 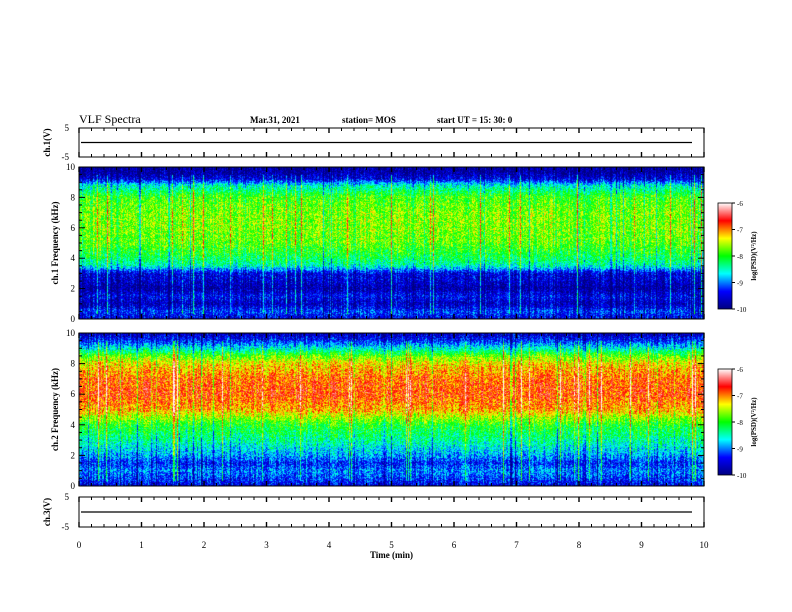 What do you see at coordinates (73, 289) in the screenshot?
I see `s1-ytick-label: 2` at bounding box center [73, 289].